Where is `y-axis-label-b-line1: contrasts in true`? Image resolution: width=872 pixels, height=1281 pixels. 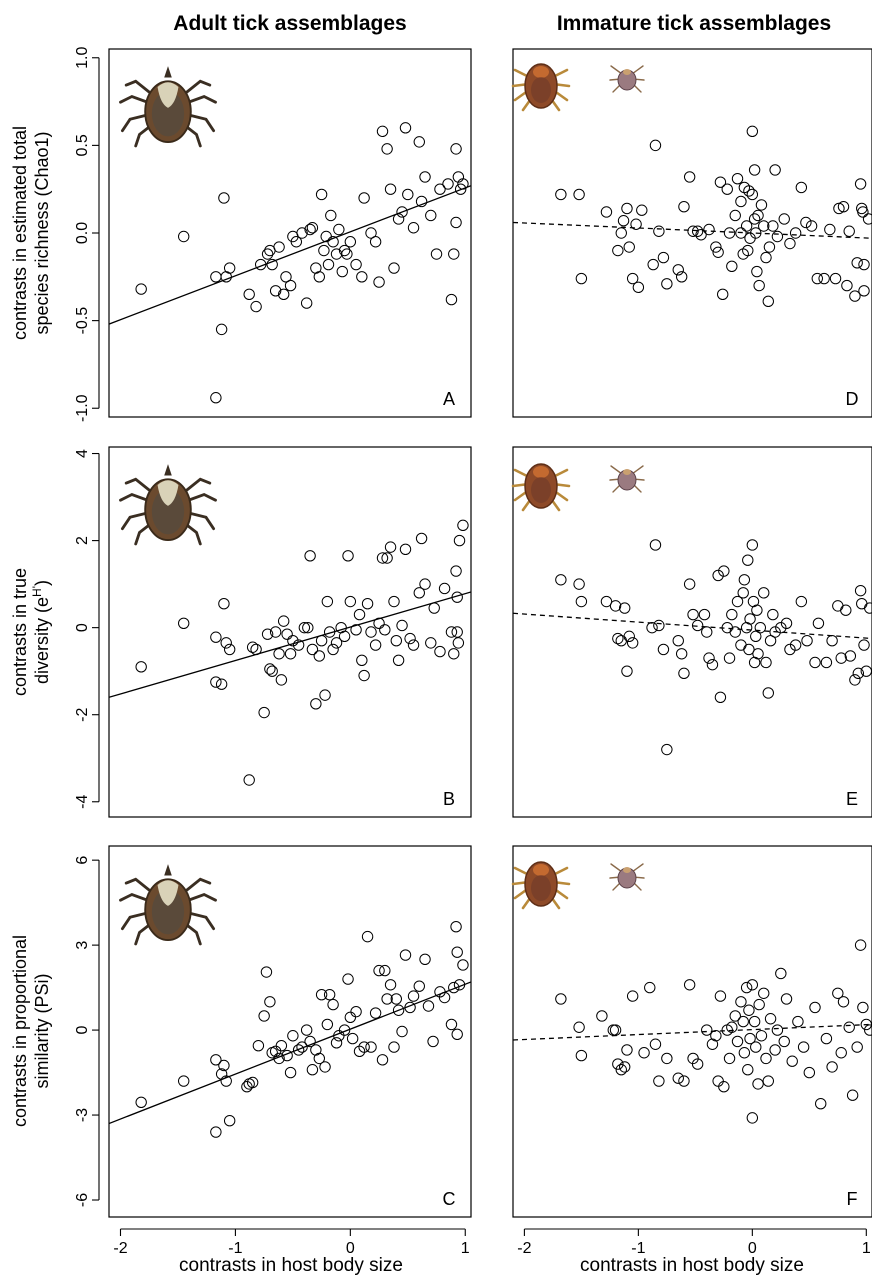 y-axis-label-b-line1: contrasts in true is located at coordinates (20, 632).